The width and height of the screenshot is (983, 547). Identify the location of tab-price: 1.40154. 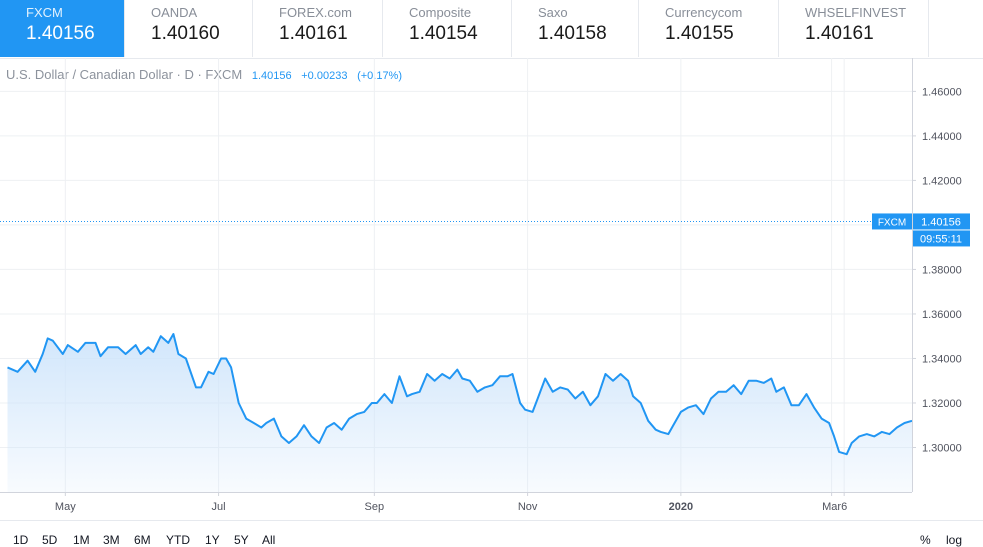
(443, 33).